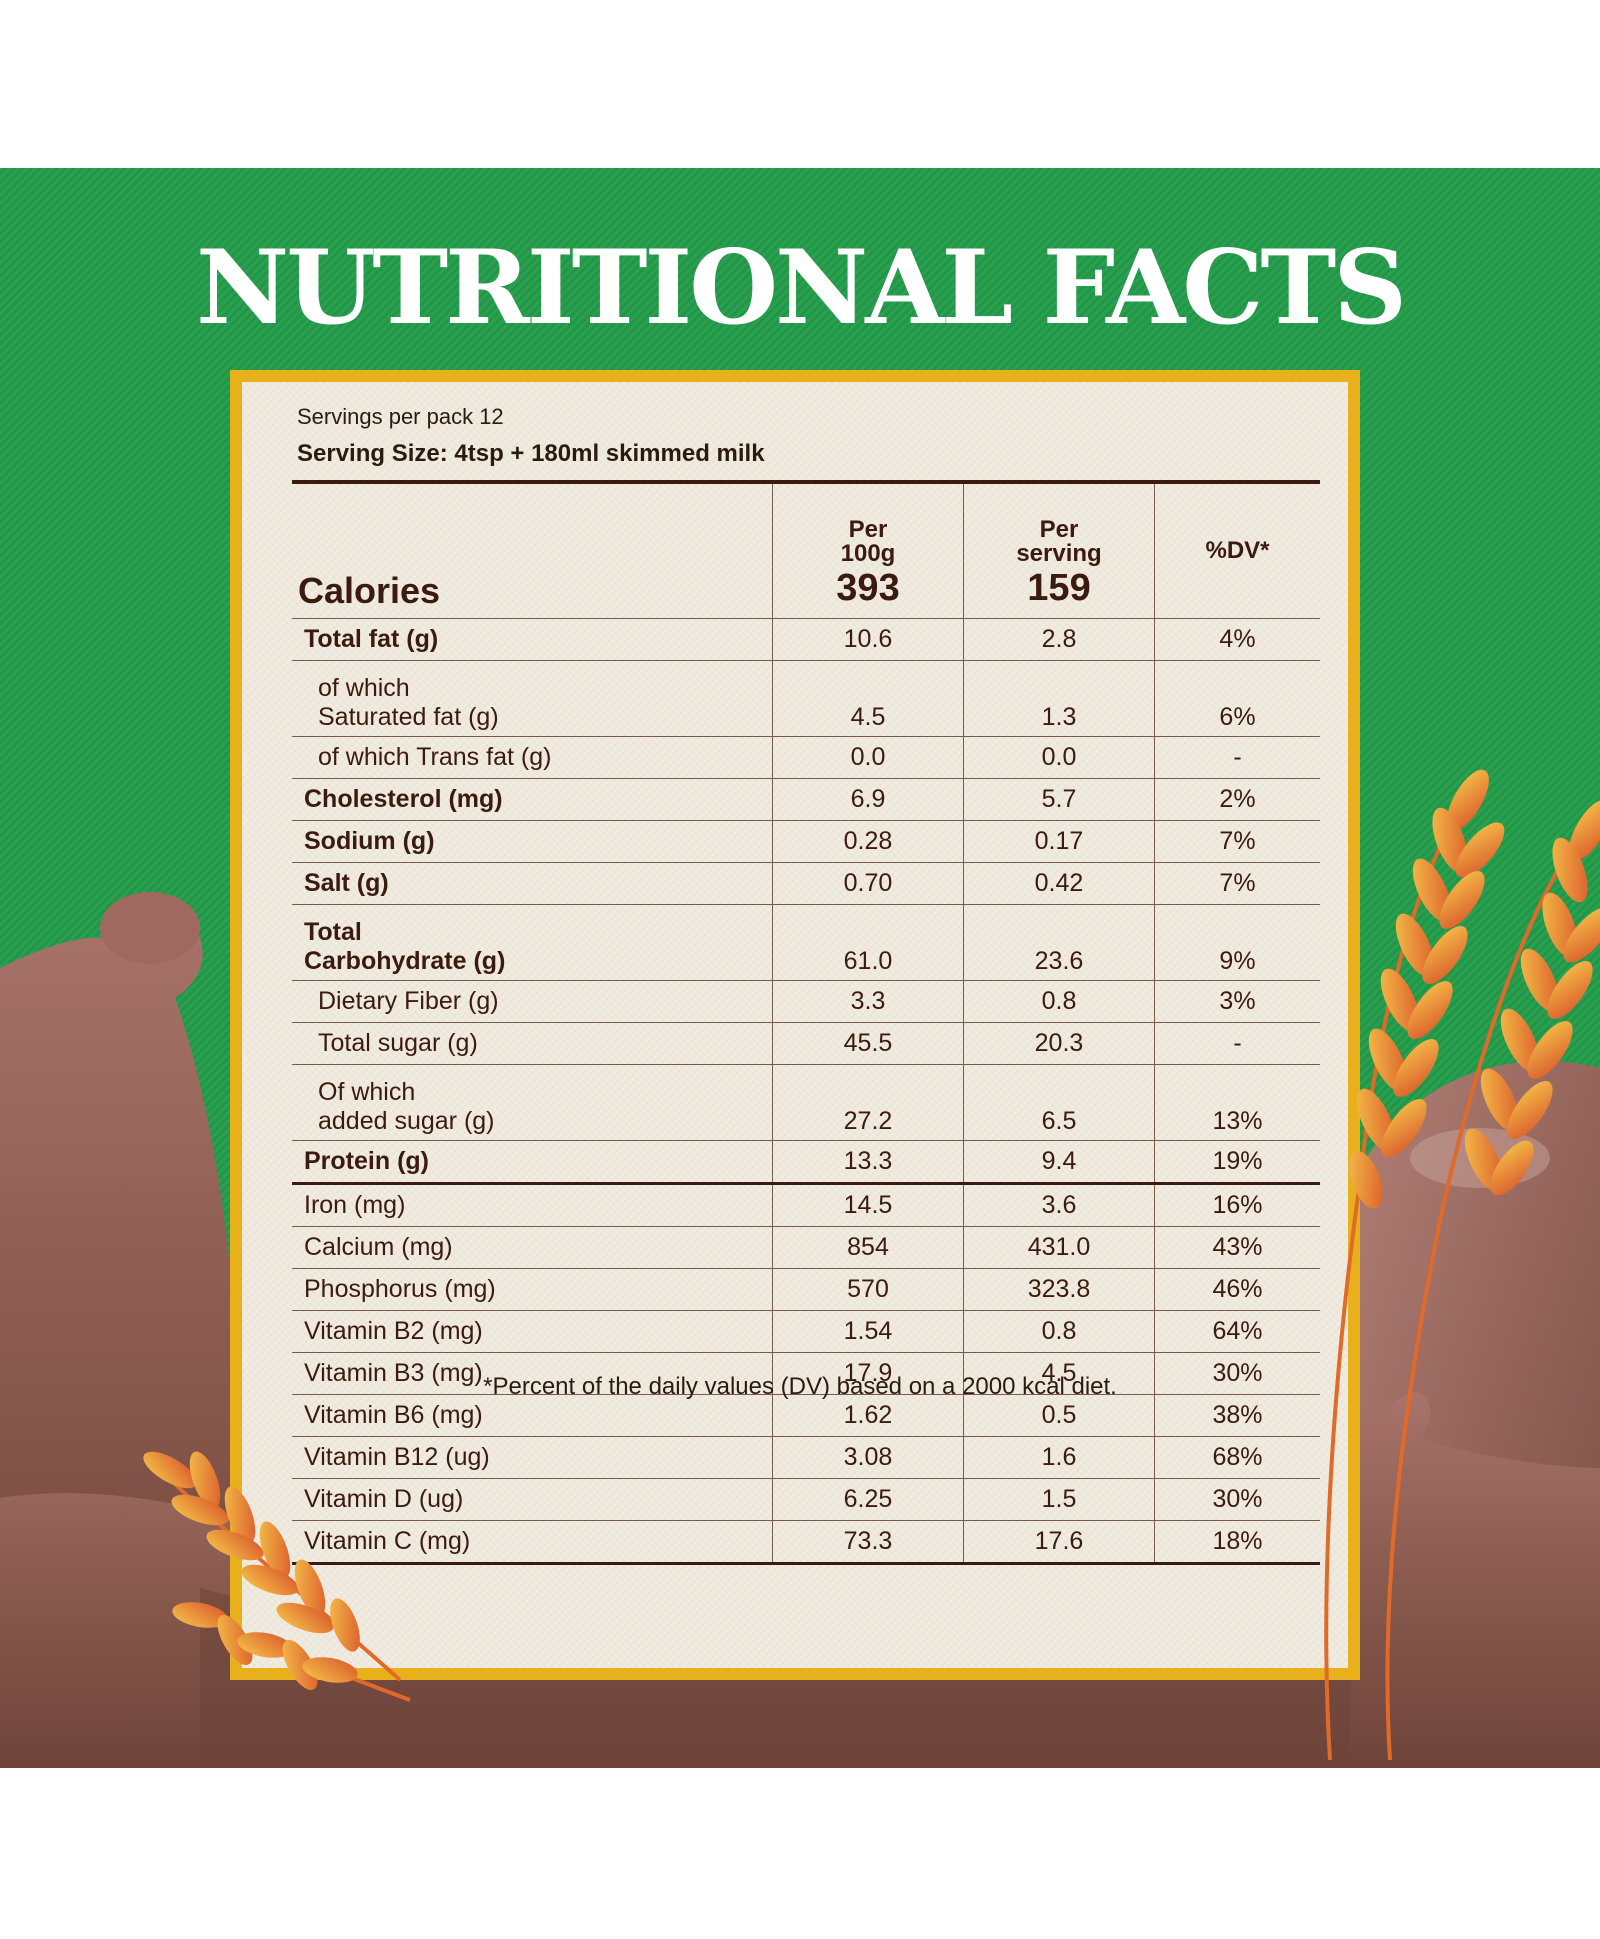  What do you see at coordinates (532, 883) in the screenshot?
I see `nutrient-name: Salt (g)` at bounding box center [532, 883].